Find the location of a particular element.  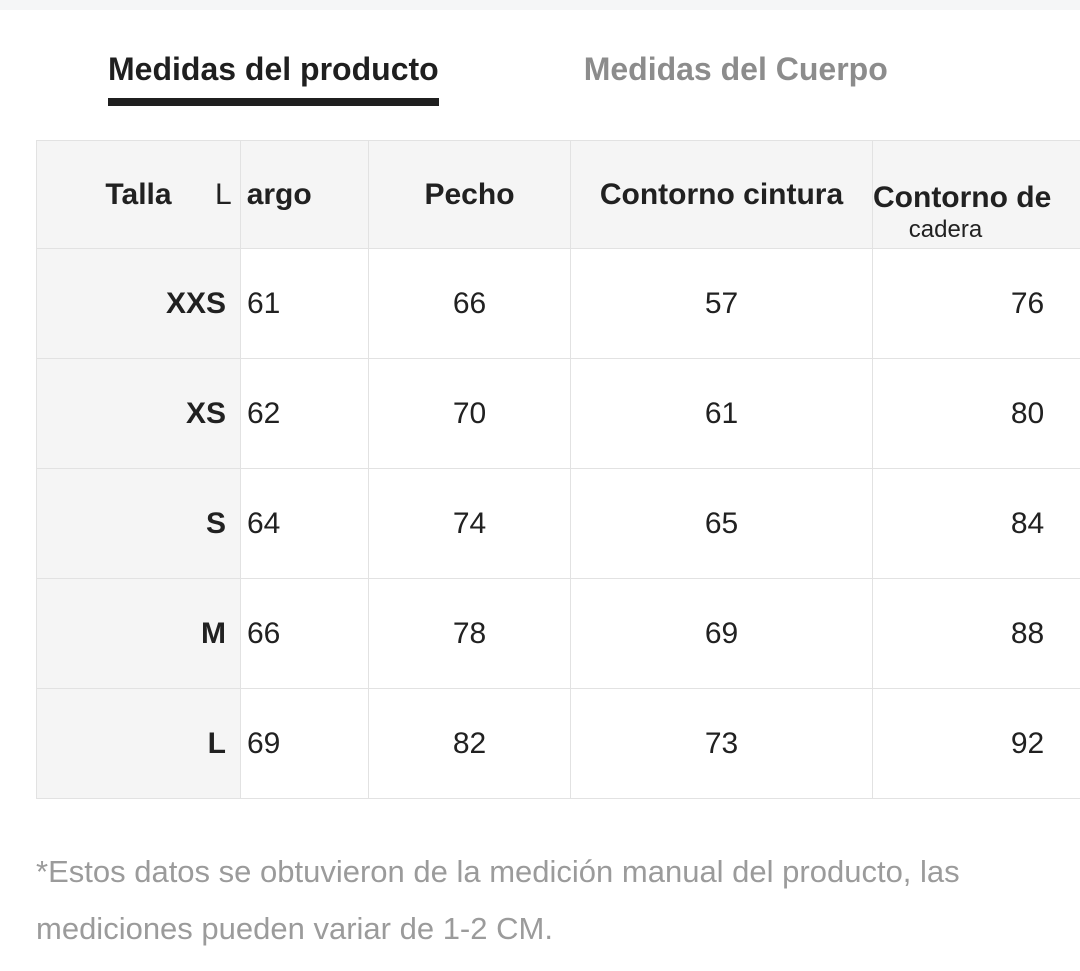

column-header-talla: Talla is located at coordinates (138, 194).